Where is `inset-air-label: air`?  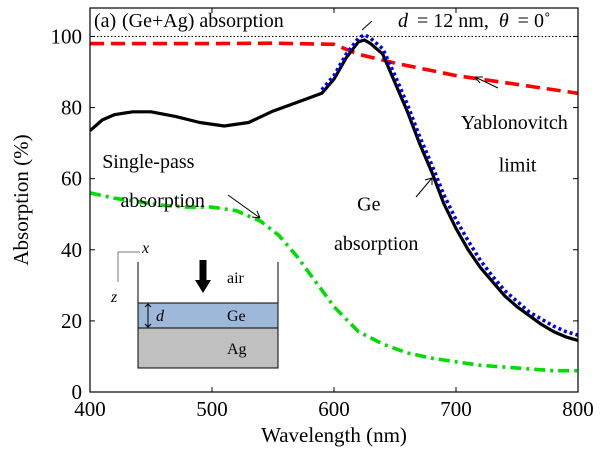
inset-air-label: air is located at coordinates (236, 278).